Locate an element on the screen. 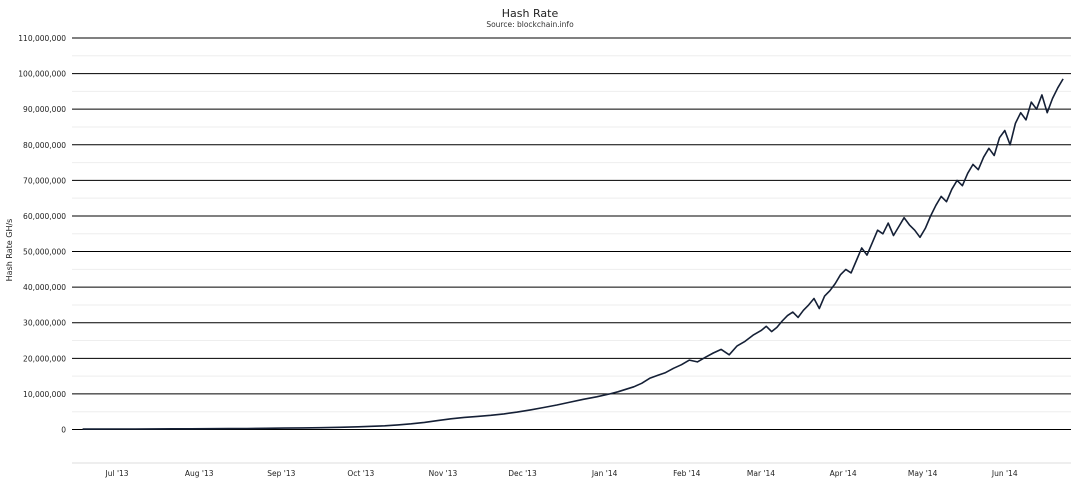 The width and height of the screenshot is (1078, 485). y-tick-label: 30,000,000 is located at coordinates (44, 323).